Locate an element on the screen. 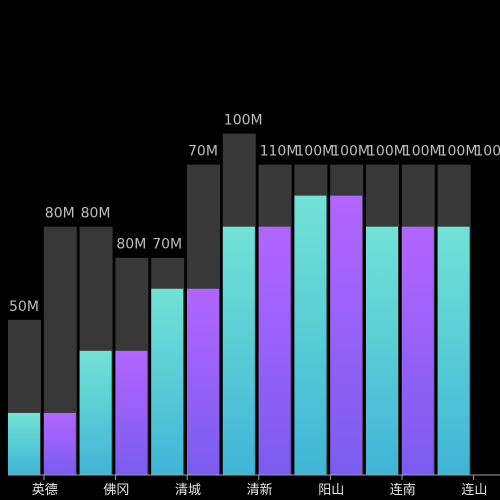  value-label: 110M is located at coordinates (279, 152).